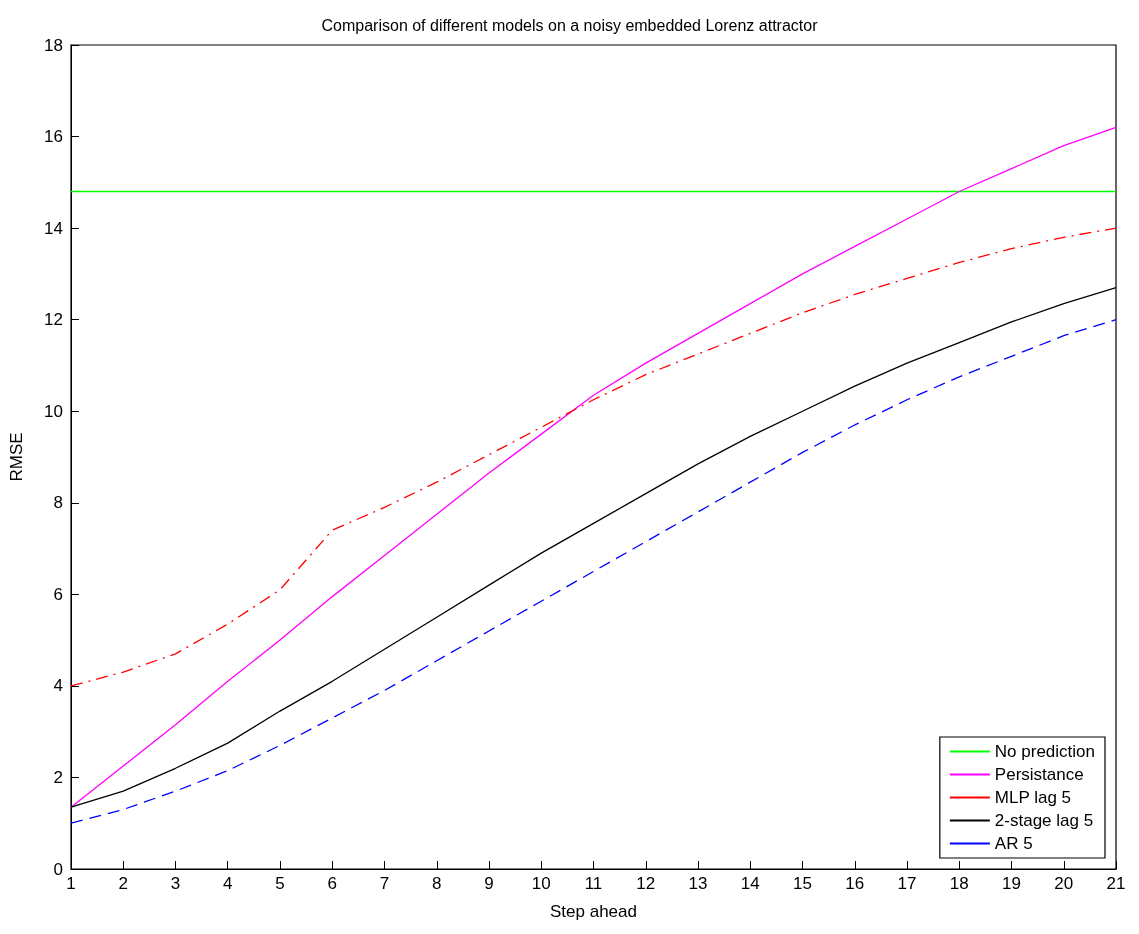 This screenshot has height=934, width=1139. What do you see at coordinates (959, 883) in the screenshot?
I see `x-tick-label: 18` at bounding box center [959, 883].